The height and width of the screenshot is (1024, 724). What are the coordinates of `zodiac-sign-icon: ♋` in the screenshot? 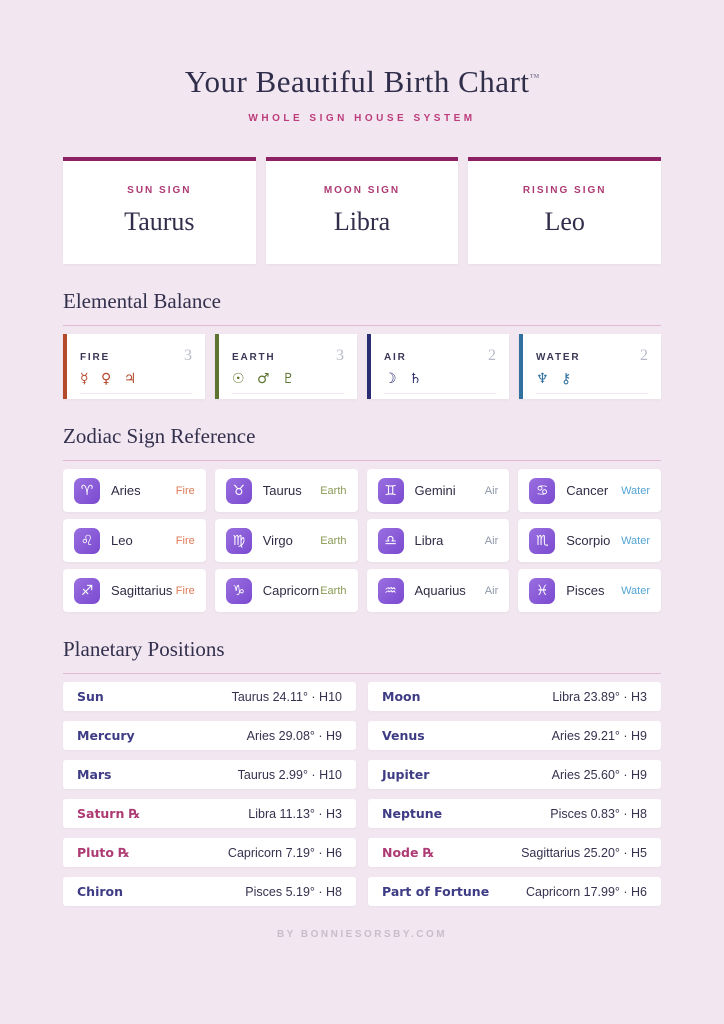 It's located at (542, 490).